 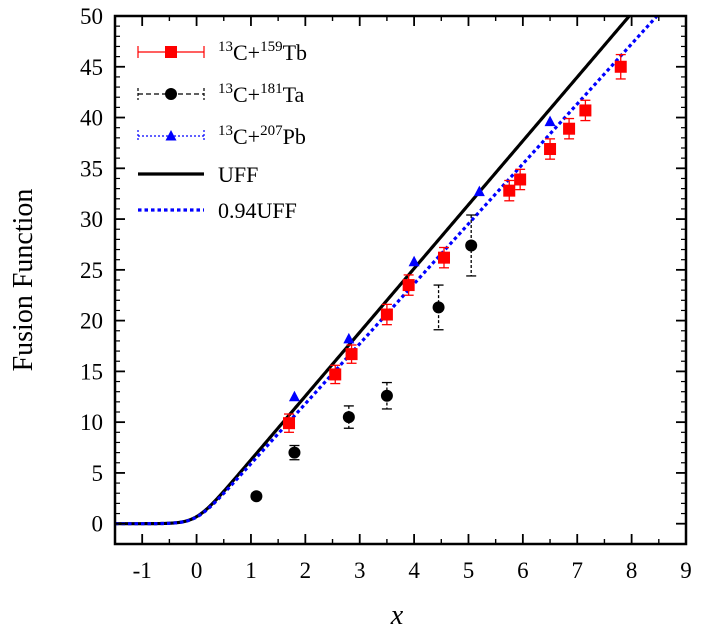 I want to click on legend-entry: 13C+207Pb, so click(x=221, y=136).